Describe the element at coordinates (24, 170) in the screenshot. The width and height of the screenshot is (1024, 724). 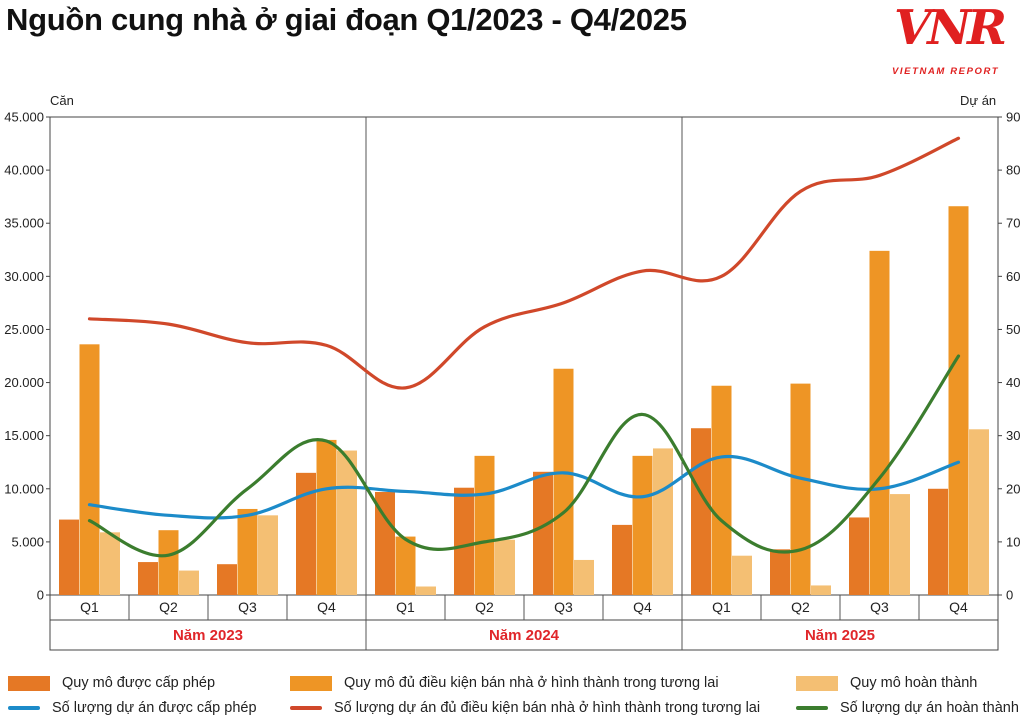
I see `left-tick-label: 40.000` at that location.